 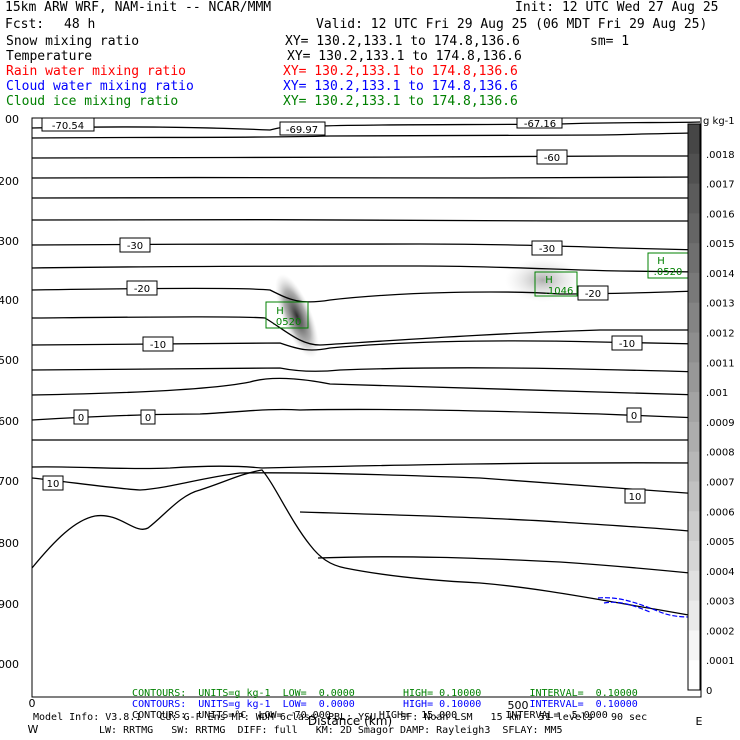 What do you see at coordinates (9, 481) in the screenshot?
I see `y-tick-700: 700` at bounding box center [9, 481].